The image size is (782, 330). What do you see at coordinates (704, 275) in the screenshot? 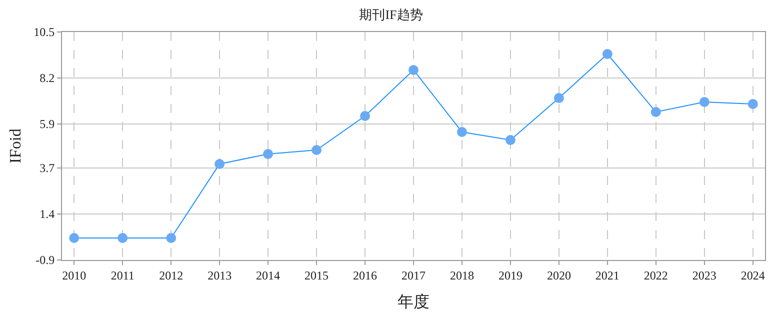
I see `x-tick-label: 2023` at bounding box center [704, 275].